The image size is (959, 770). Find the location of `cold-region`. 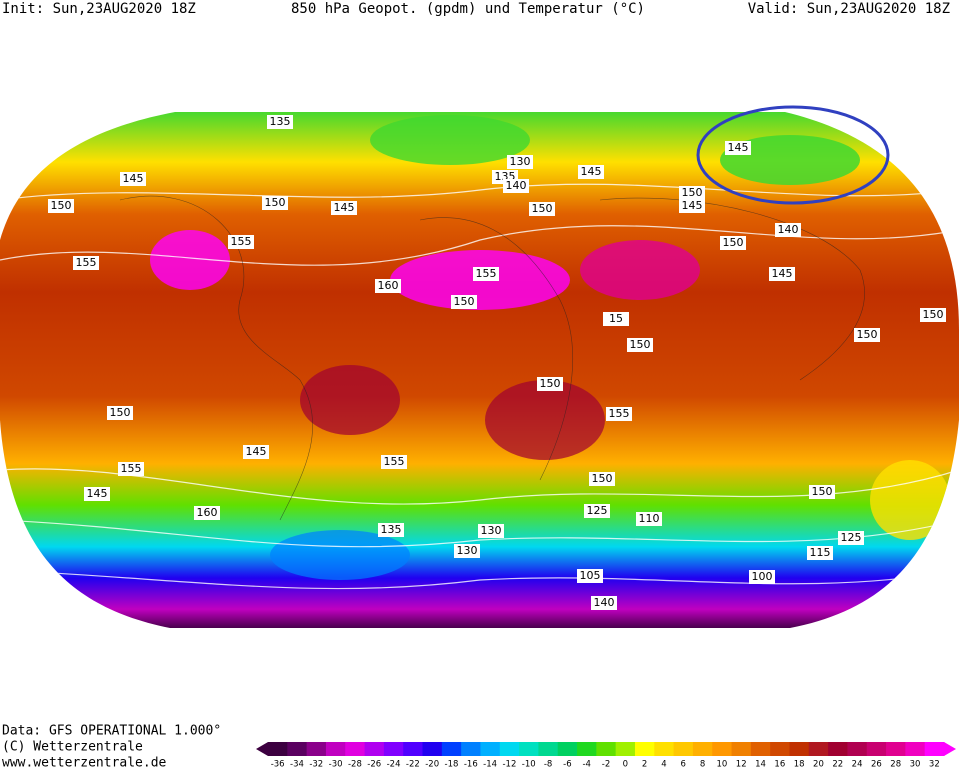

cold-region is located at coordinates (340, 555).